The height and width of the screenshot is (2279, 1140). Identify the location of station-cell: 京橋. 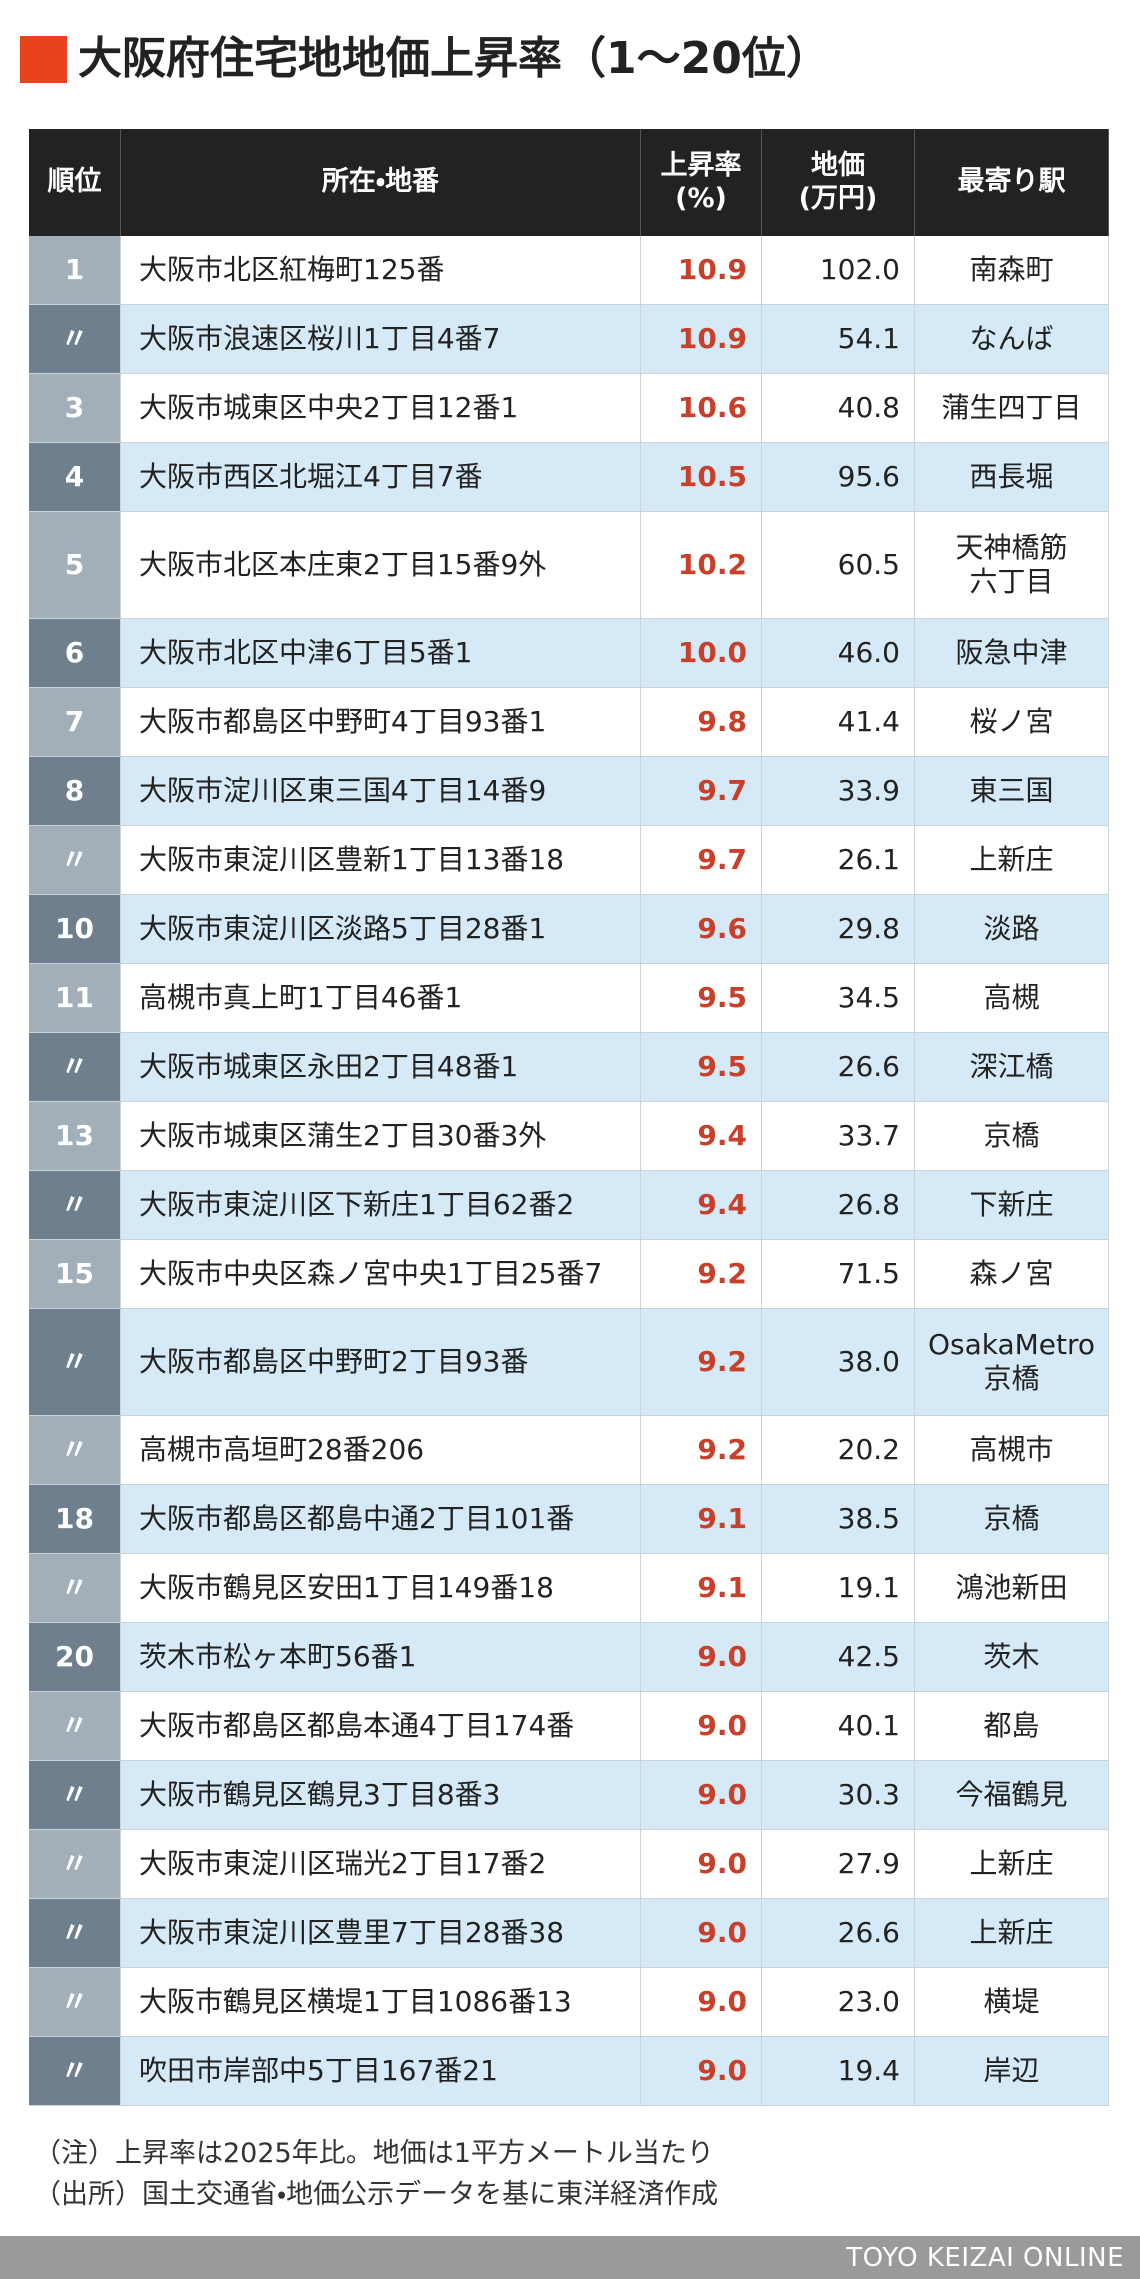
(1012, 1519).